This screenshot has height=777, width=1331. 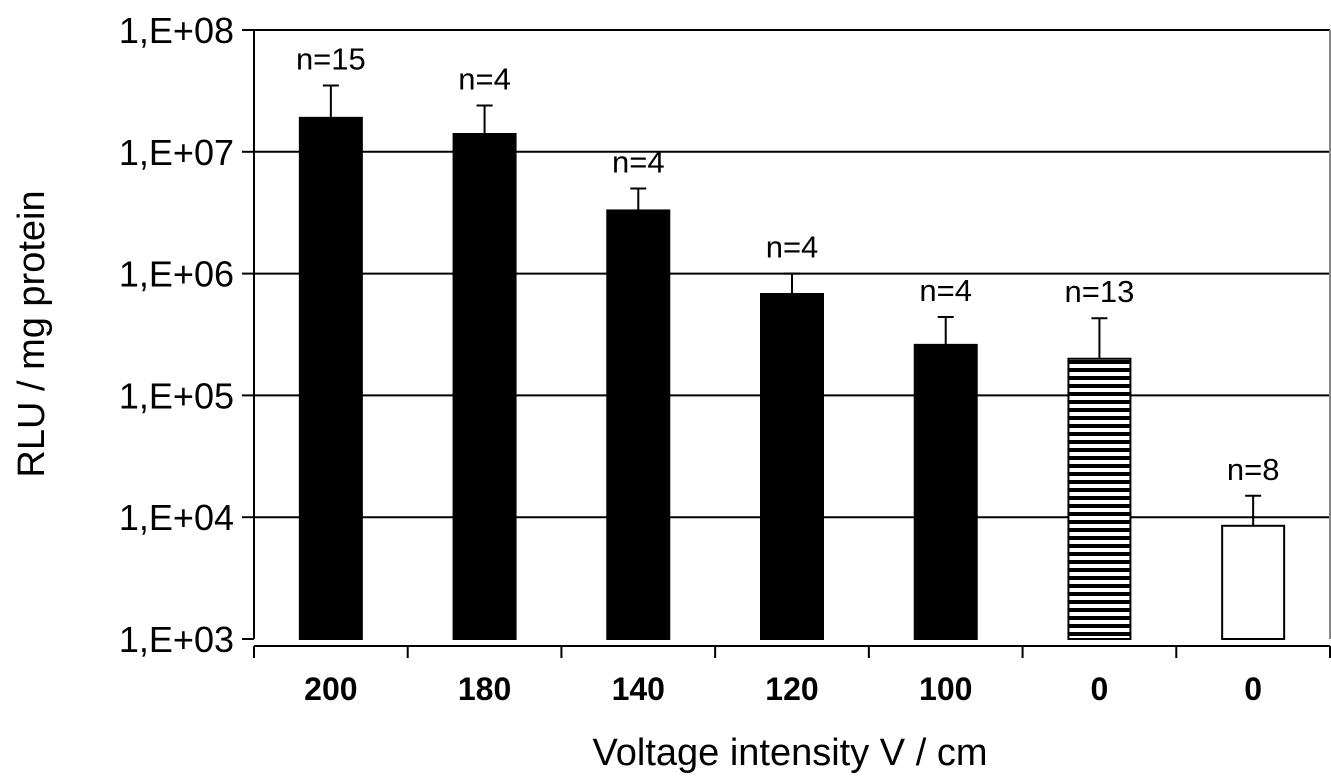 What do you see at coordinates (32, 333) in the screenshot?
I see `y-axis-title: RLU / mg protein` at bounding box center [32, 333].